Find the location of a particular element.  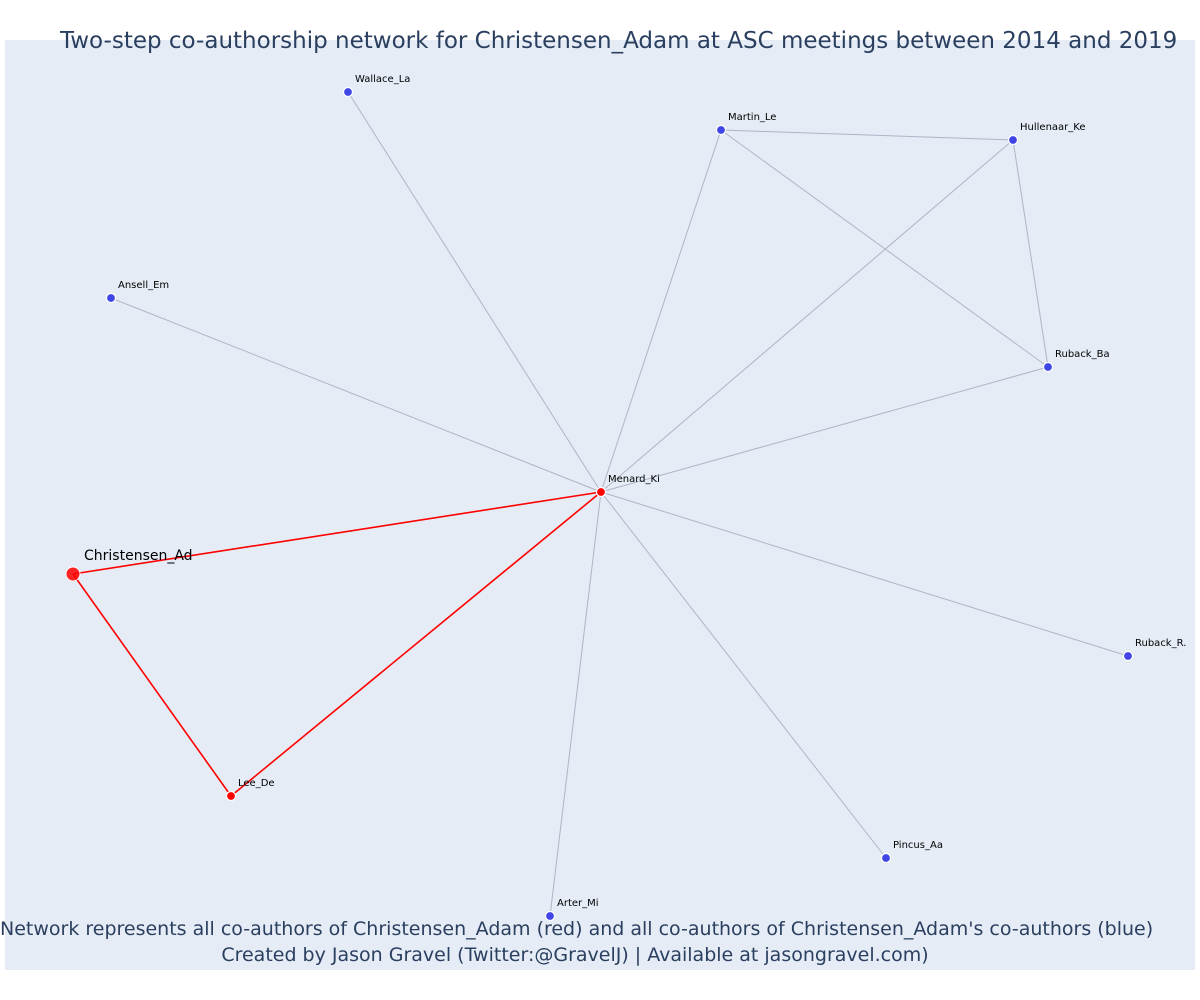

node-christensen-ad is located at coordinates (73, 574).